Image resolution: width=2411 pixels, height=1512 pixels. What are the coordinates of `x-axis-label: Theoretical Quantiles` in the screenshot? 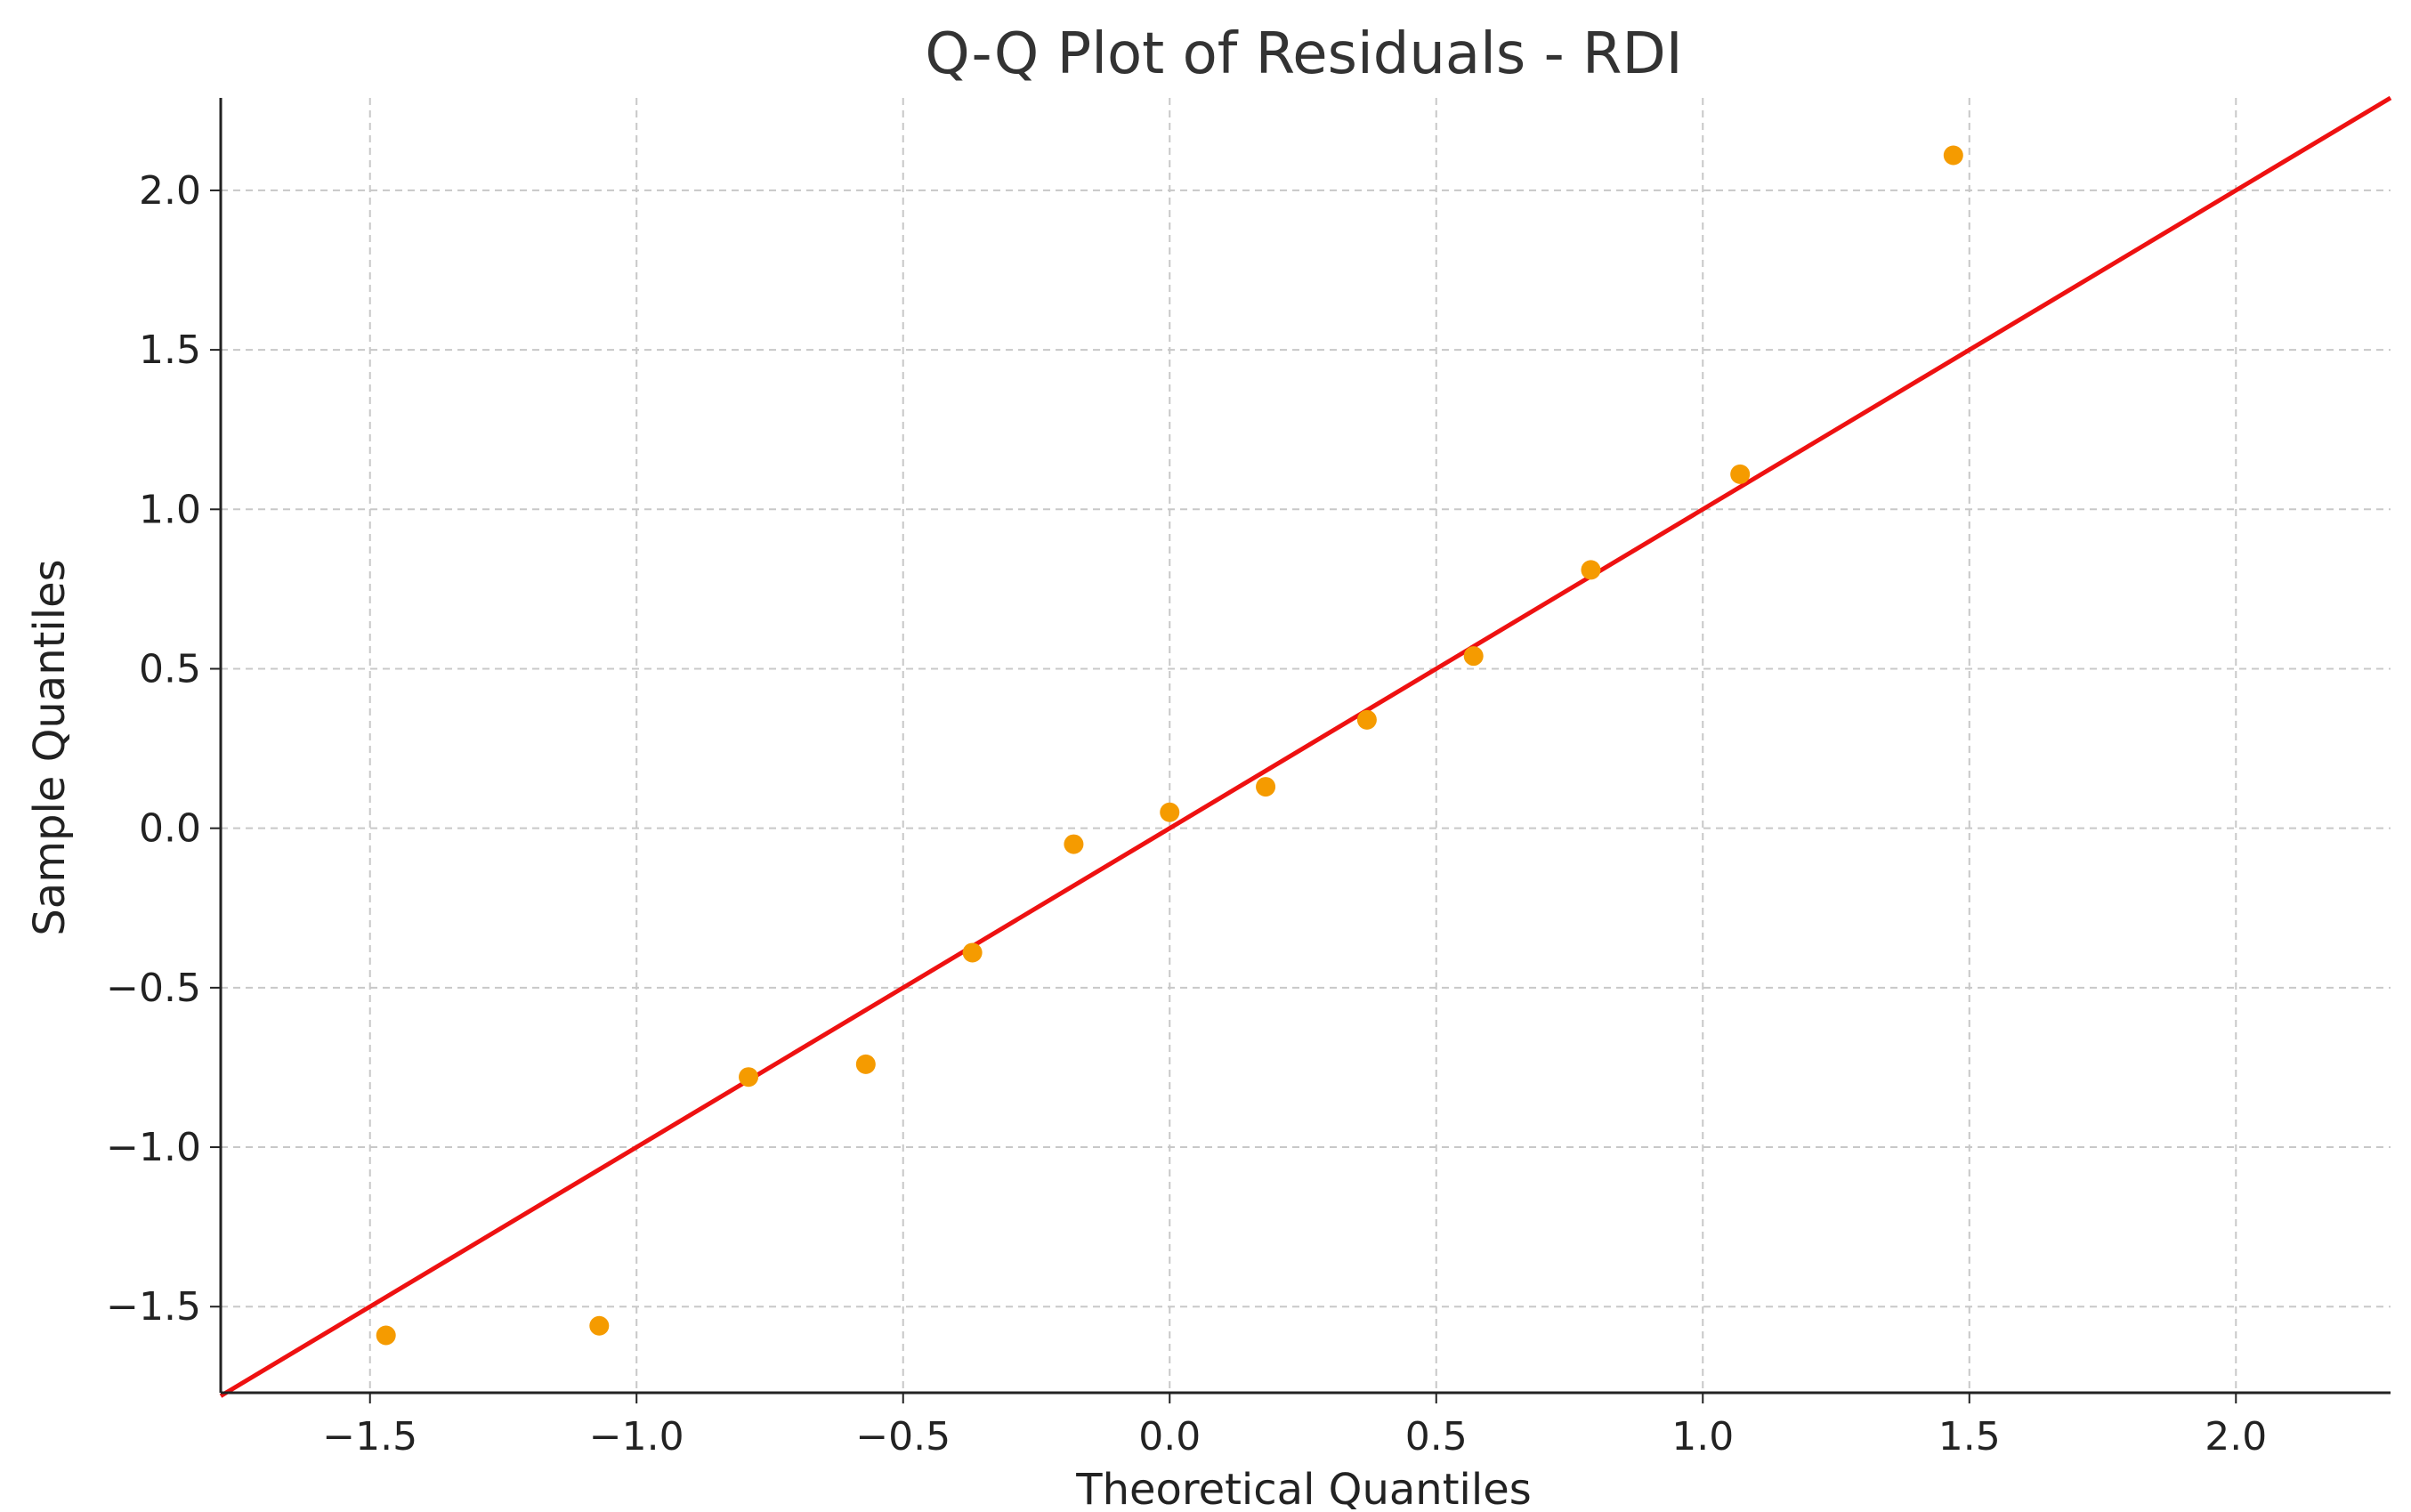 It's located at (1303, 1488).